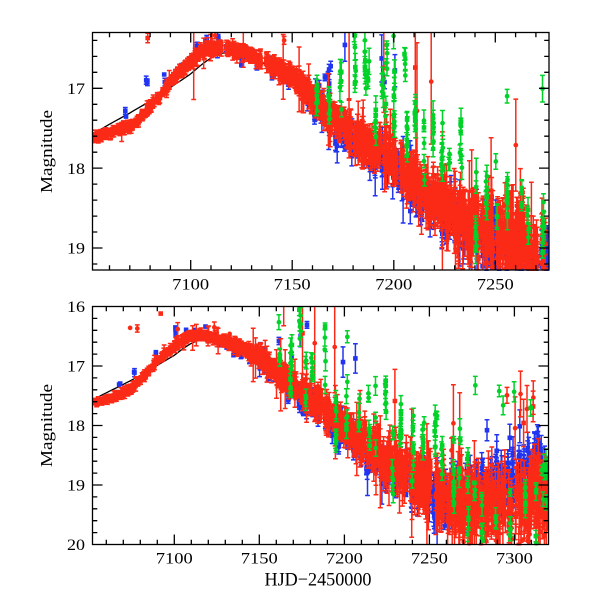  Describe the element at coordinates (76, 307) in the screenshot. I see `svg-text: 16` at that location.